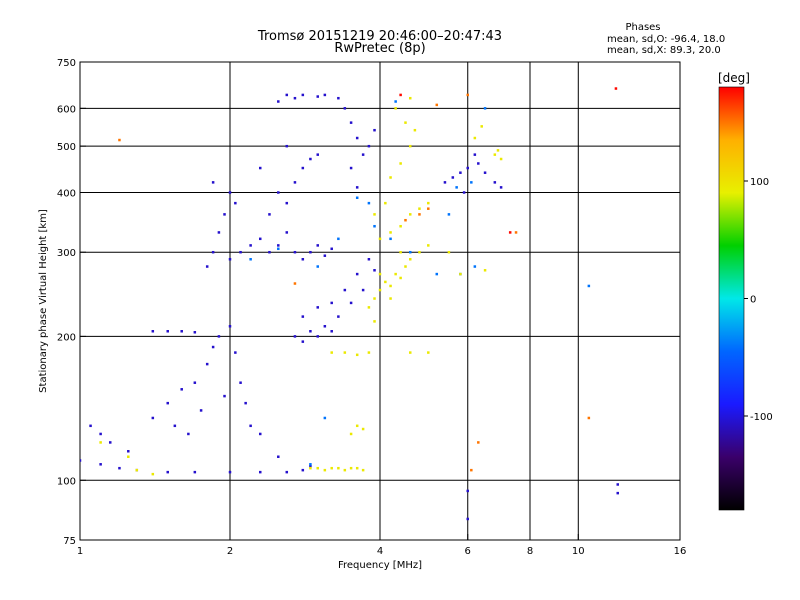 This screenshot has height=600, width=800. I want to click on colorbar, so click(731, 298).